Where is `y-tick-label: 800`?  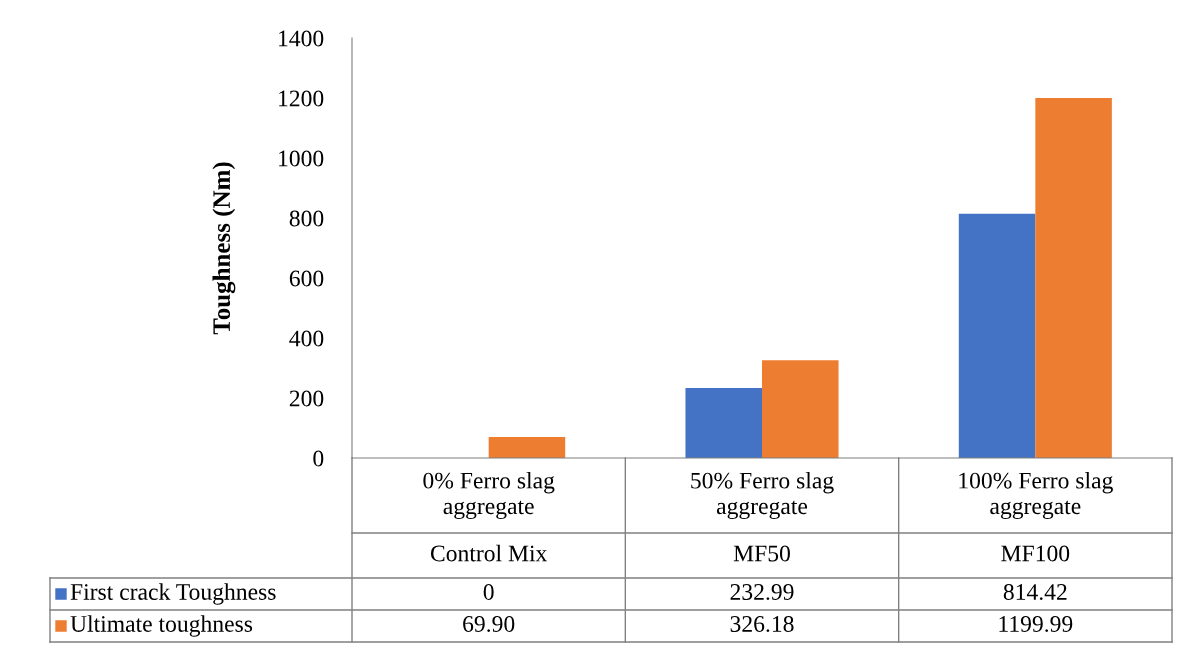
y-tick-label: 800 is located at coordinates (306, 218).